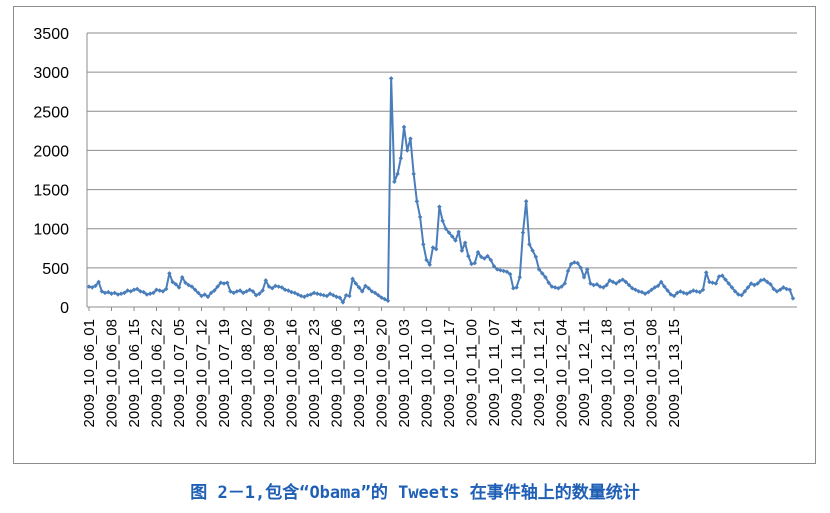 This screenshot has height=513, width=830. What do you see at coordinates (51, 73) in the screenshot?
I see `y-tick-label: 3000` at bounding box center [51, 73].